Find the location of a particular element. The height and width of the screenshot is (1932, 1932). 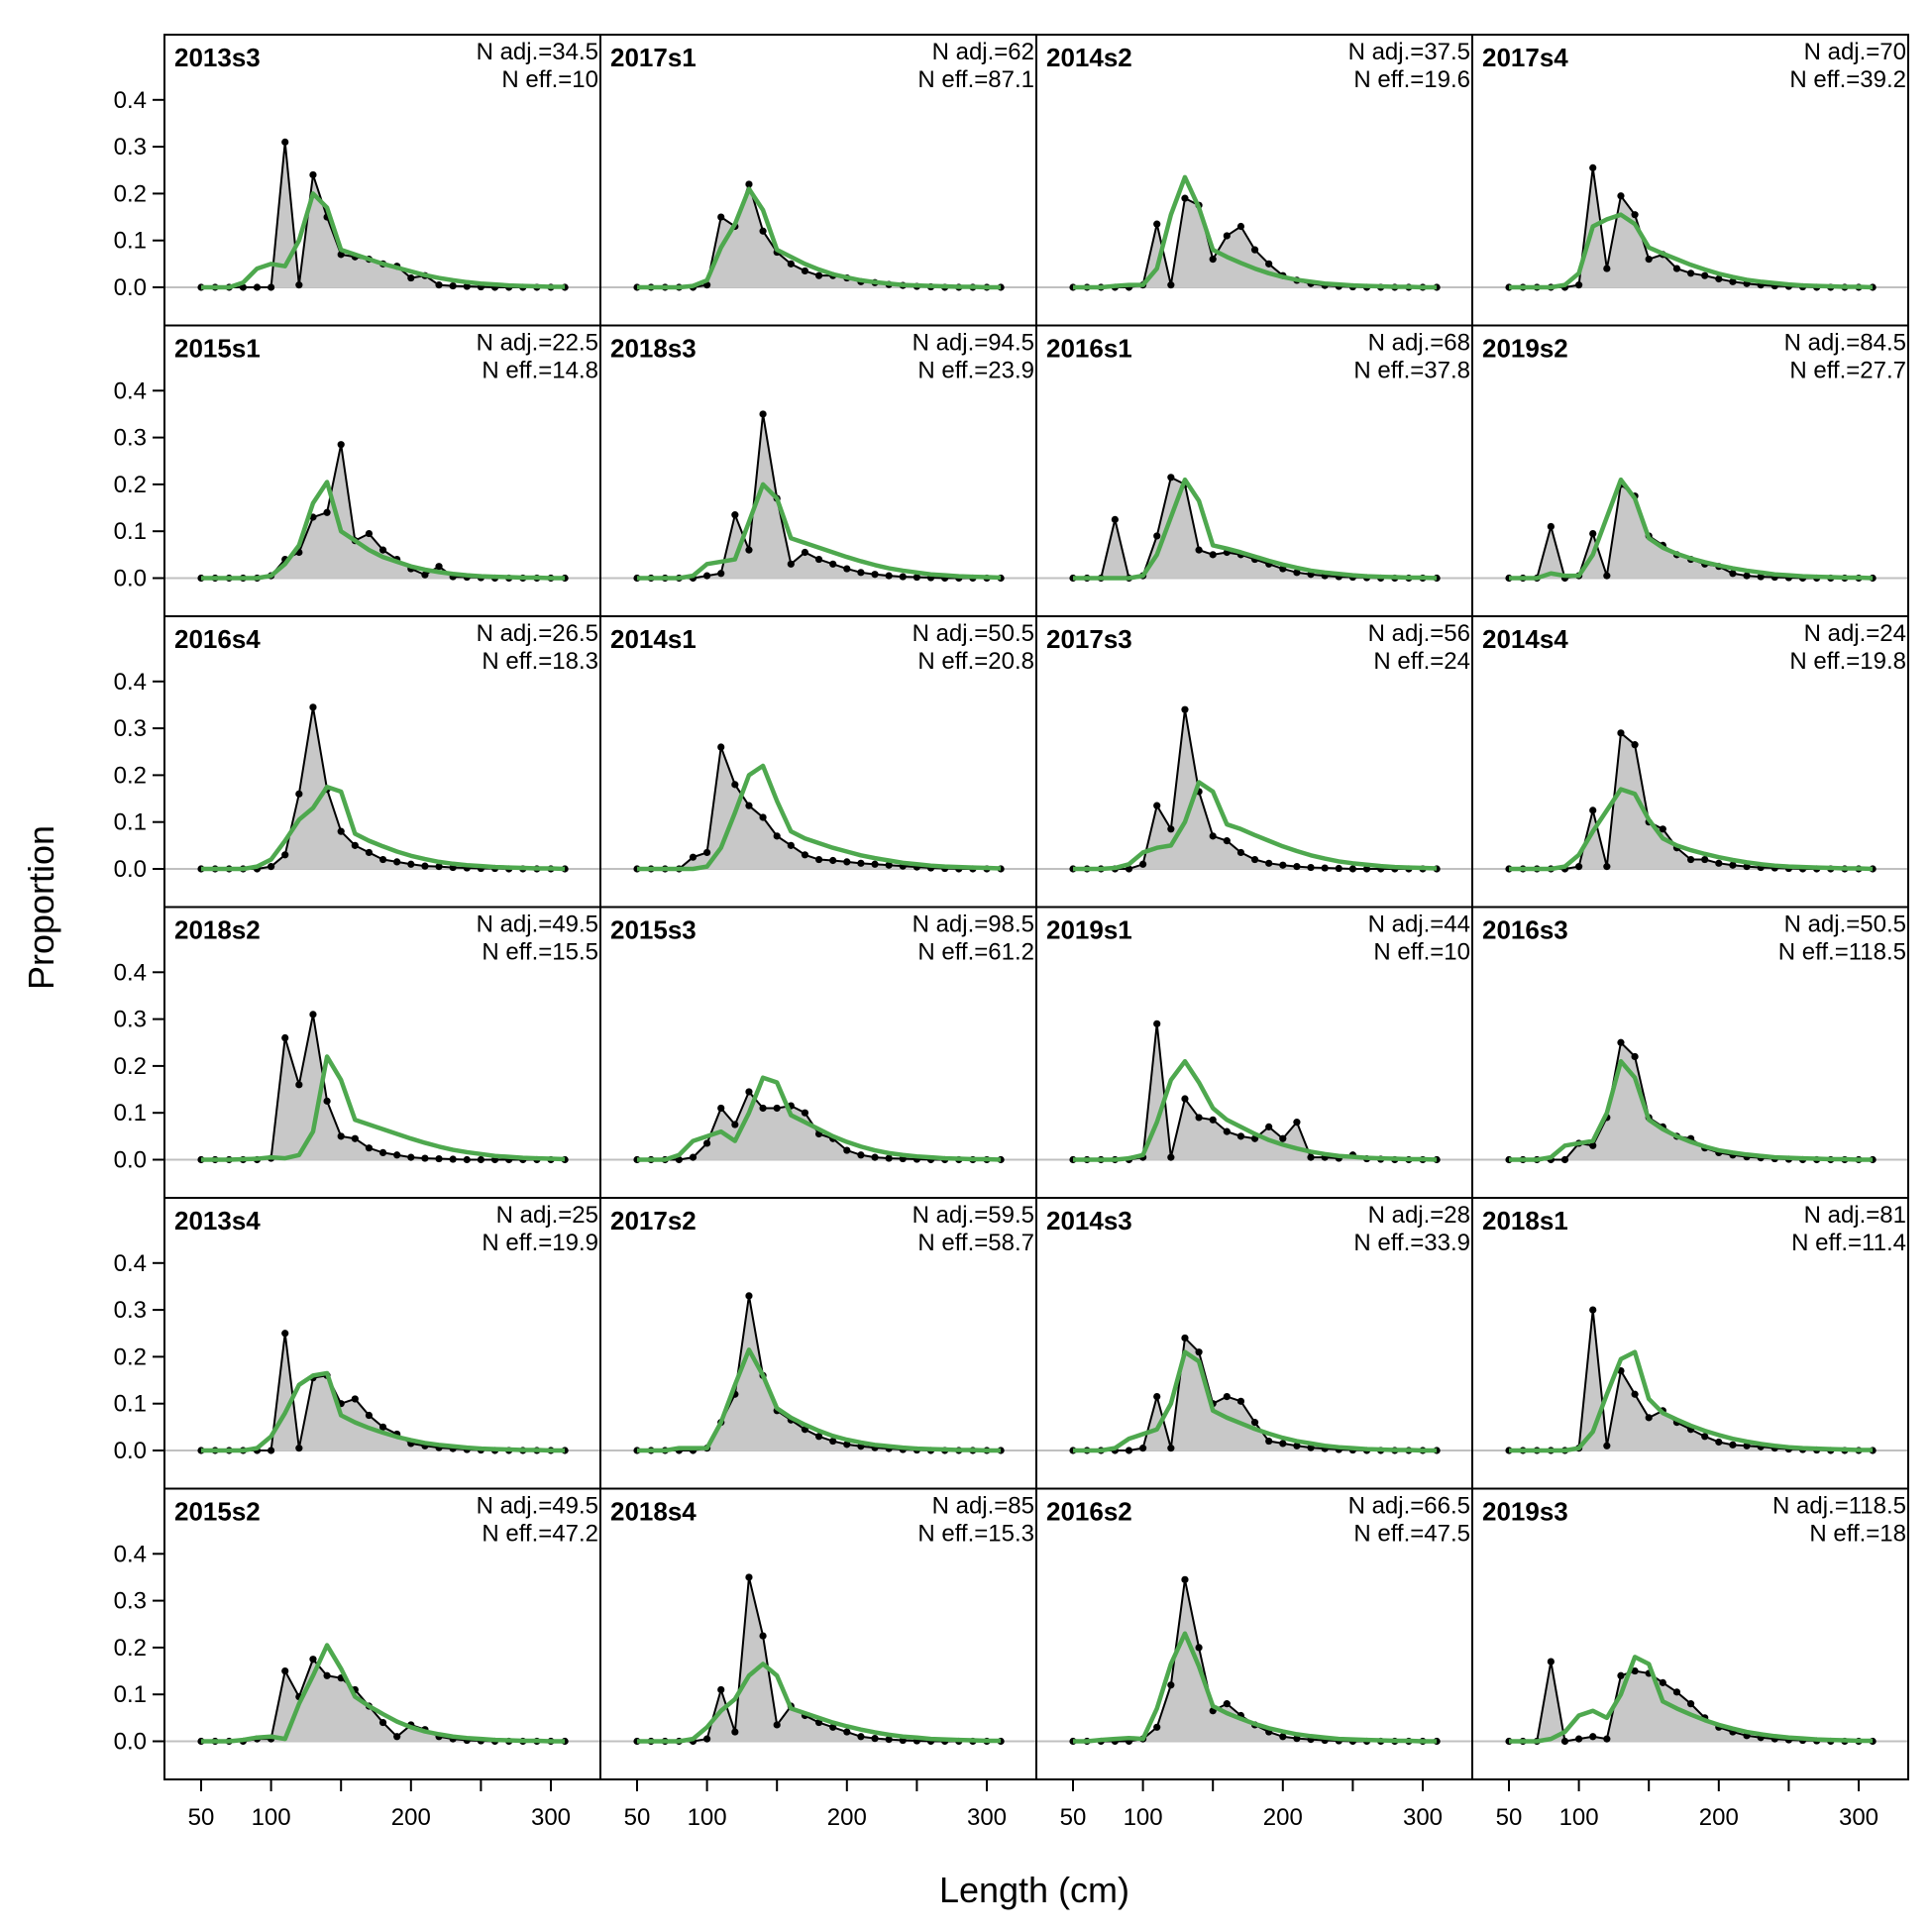

n-eff-label: N eff.=15.3 is located at coordinates (975, 1534).